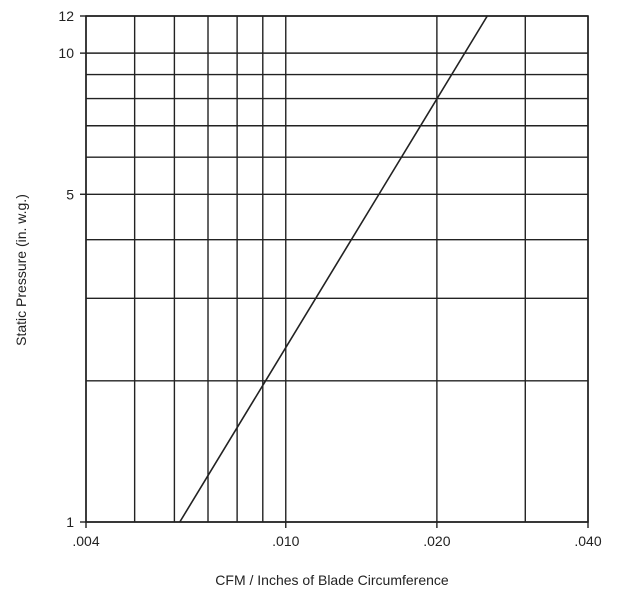  Describe the element at coordinates (21, 270) in the screenshot. I see `y-axis-label: Static Pressure (in. w.g.)` at that location.